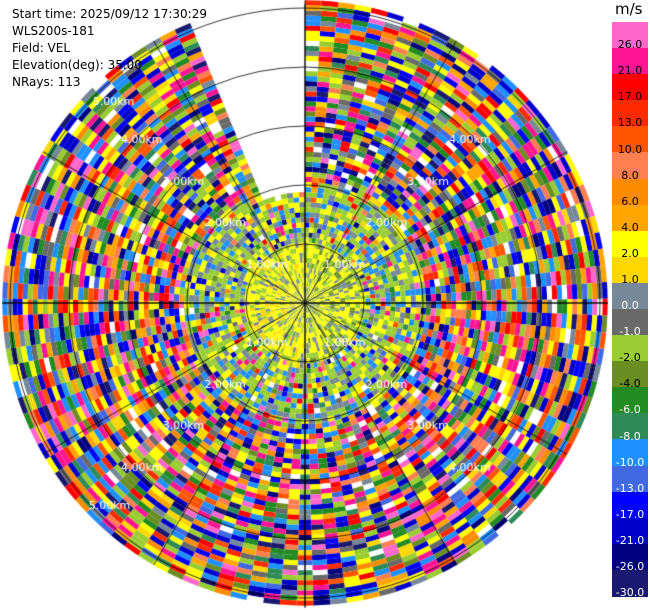 This screenshot has width=650, height=610. Describe the element at coordinates (630, 384) in the screenshot. I see `colorbar-tick-label: -4.0` at that location.